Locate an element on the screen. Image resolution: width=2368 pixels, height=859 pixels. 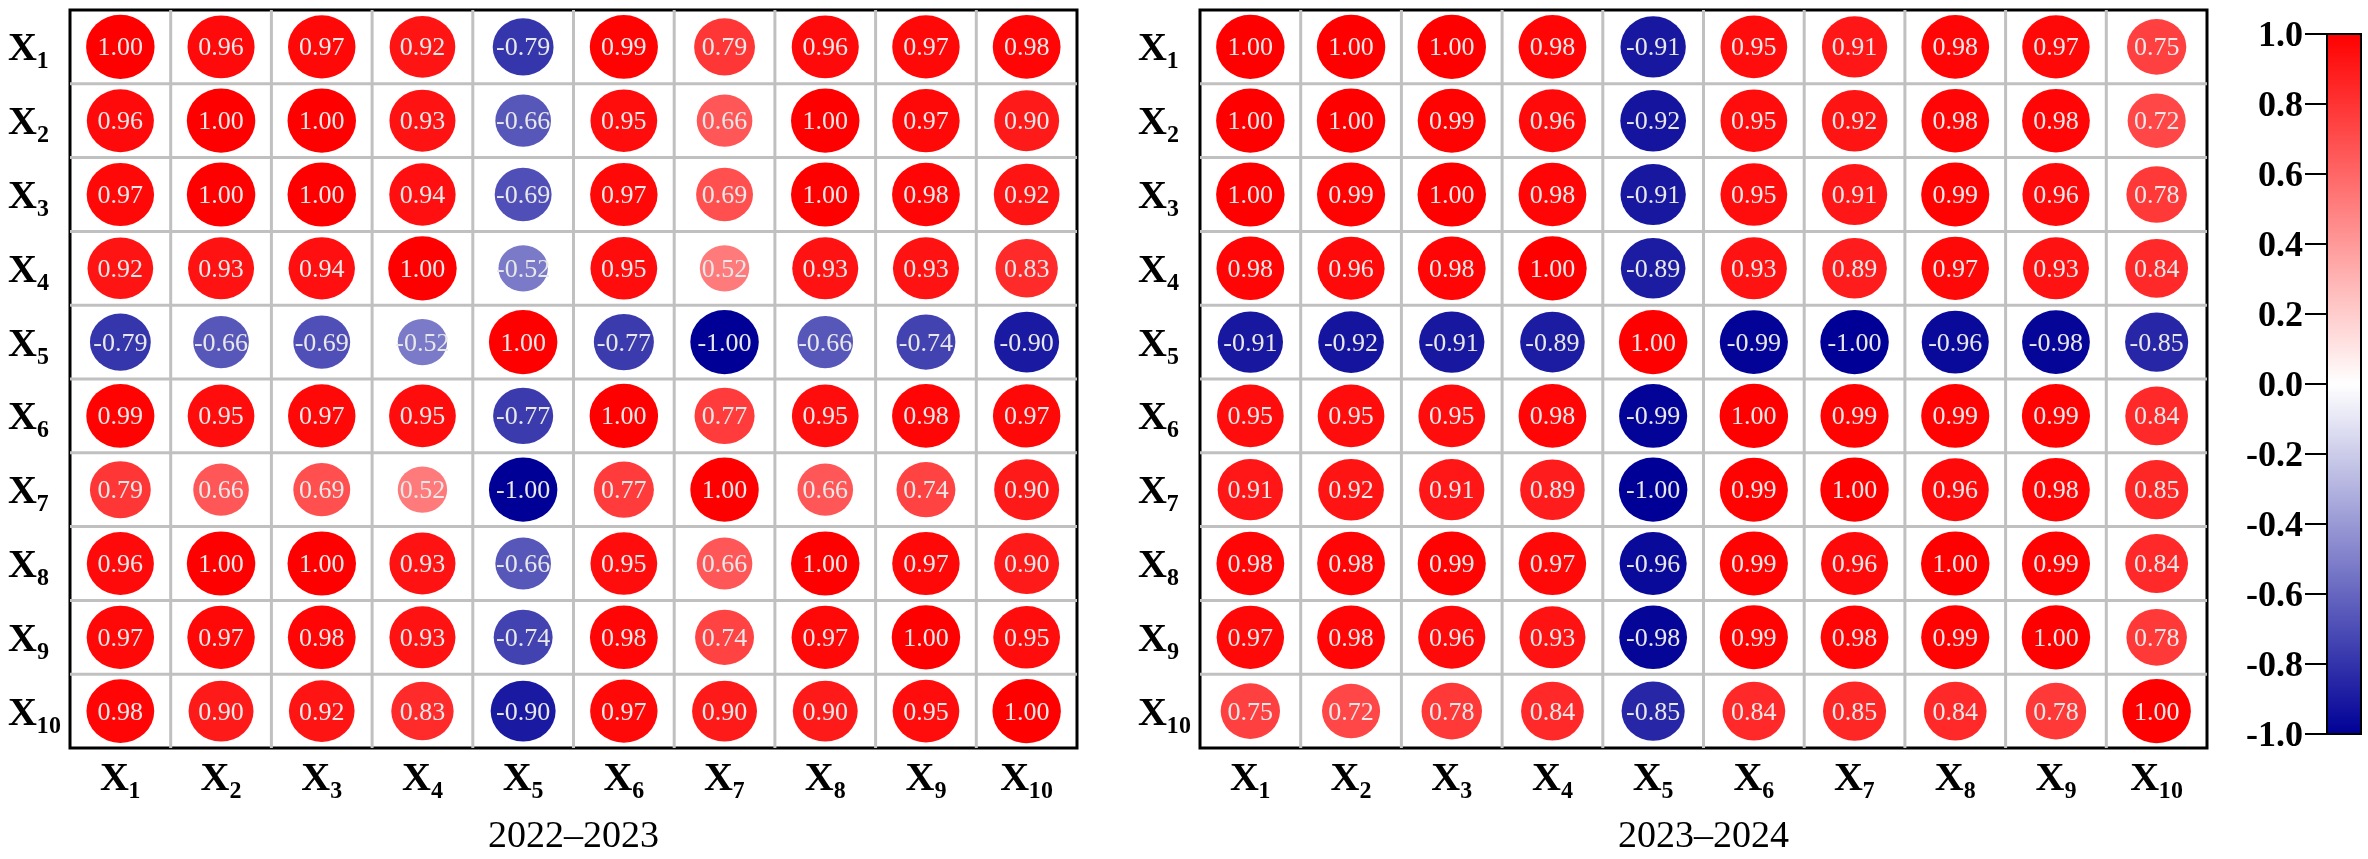
color-bar-label: 1.0 is located at coordinates (2280, 34).